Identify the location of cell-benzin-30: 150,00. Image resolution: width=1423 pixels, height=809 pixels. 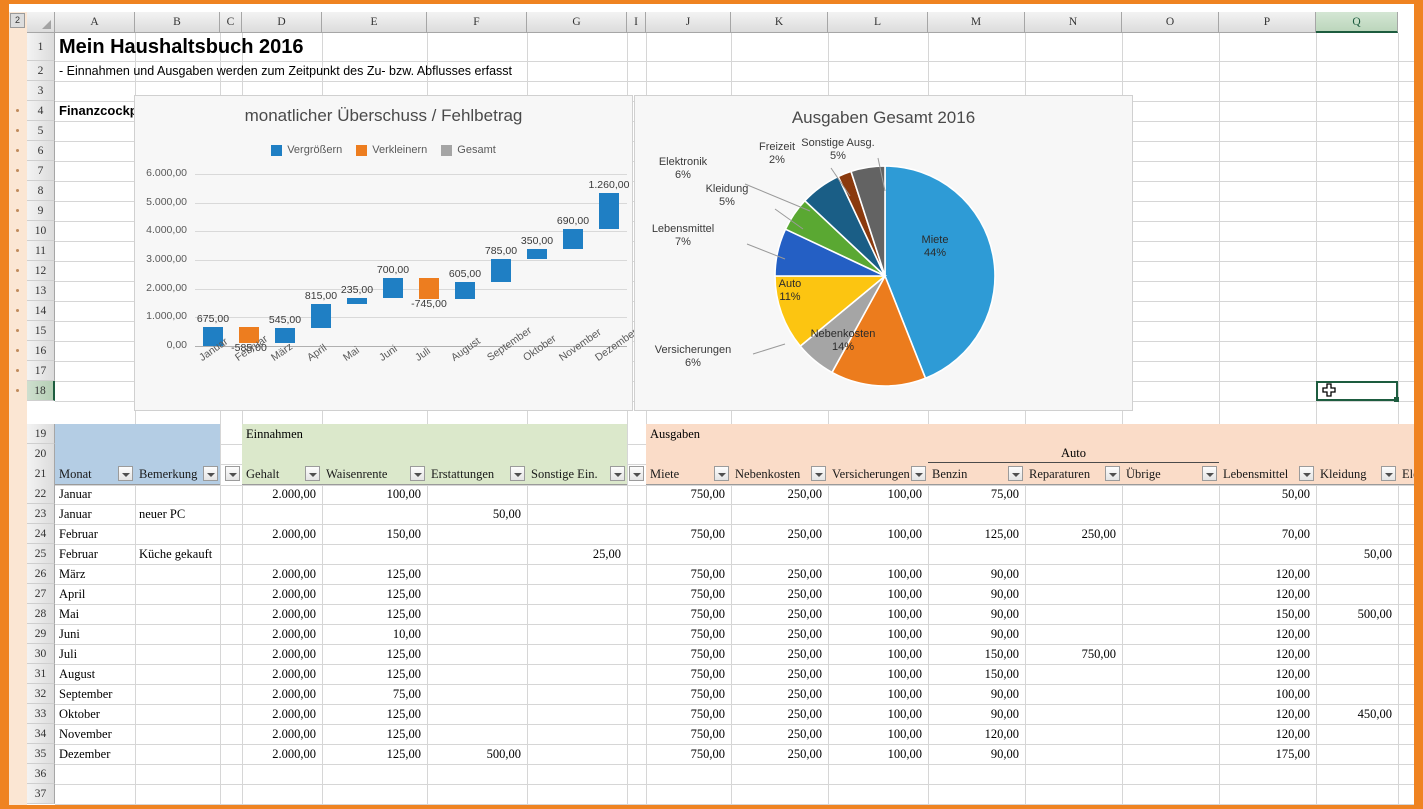
(1001, 654).